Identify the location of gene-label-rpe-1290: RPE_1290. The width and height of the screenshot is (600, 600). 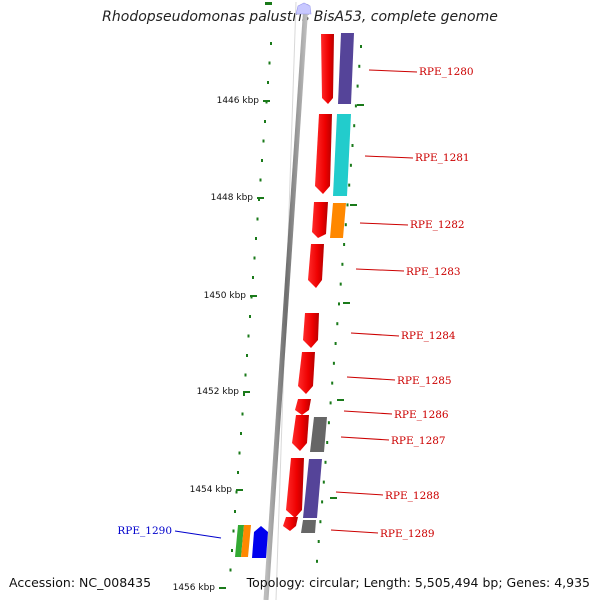
(144, 531).